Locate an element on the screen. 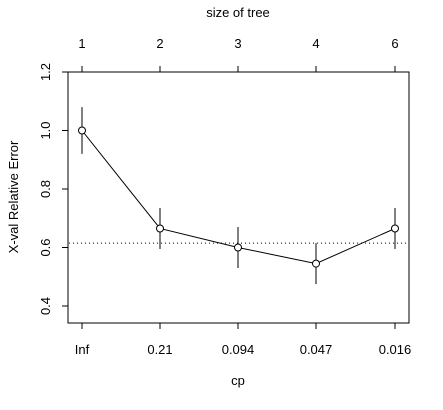 The image size is (443, 410). bottom-tick-label: 0.016 is located at coordinates (395, 349).